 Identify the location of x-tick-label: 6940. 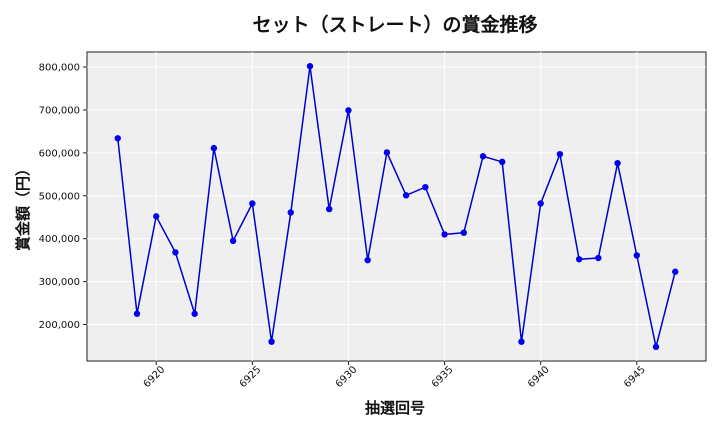
(539, 377).